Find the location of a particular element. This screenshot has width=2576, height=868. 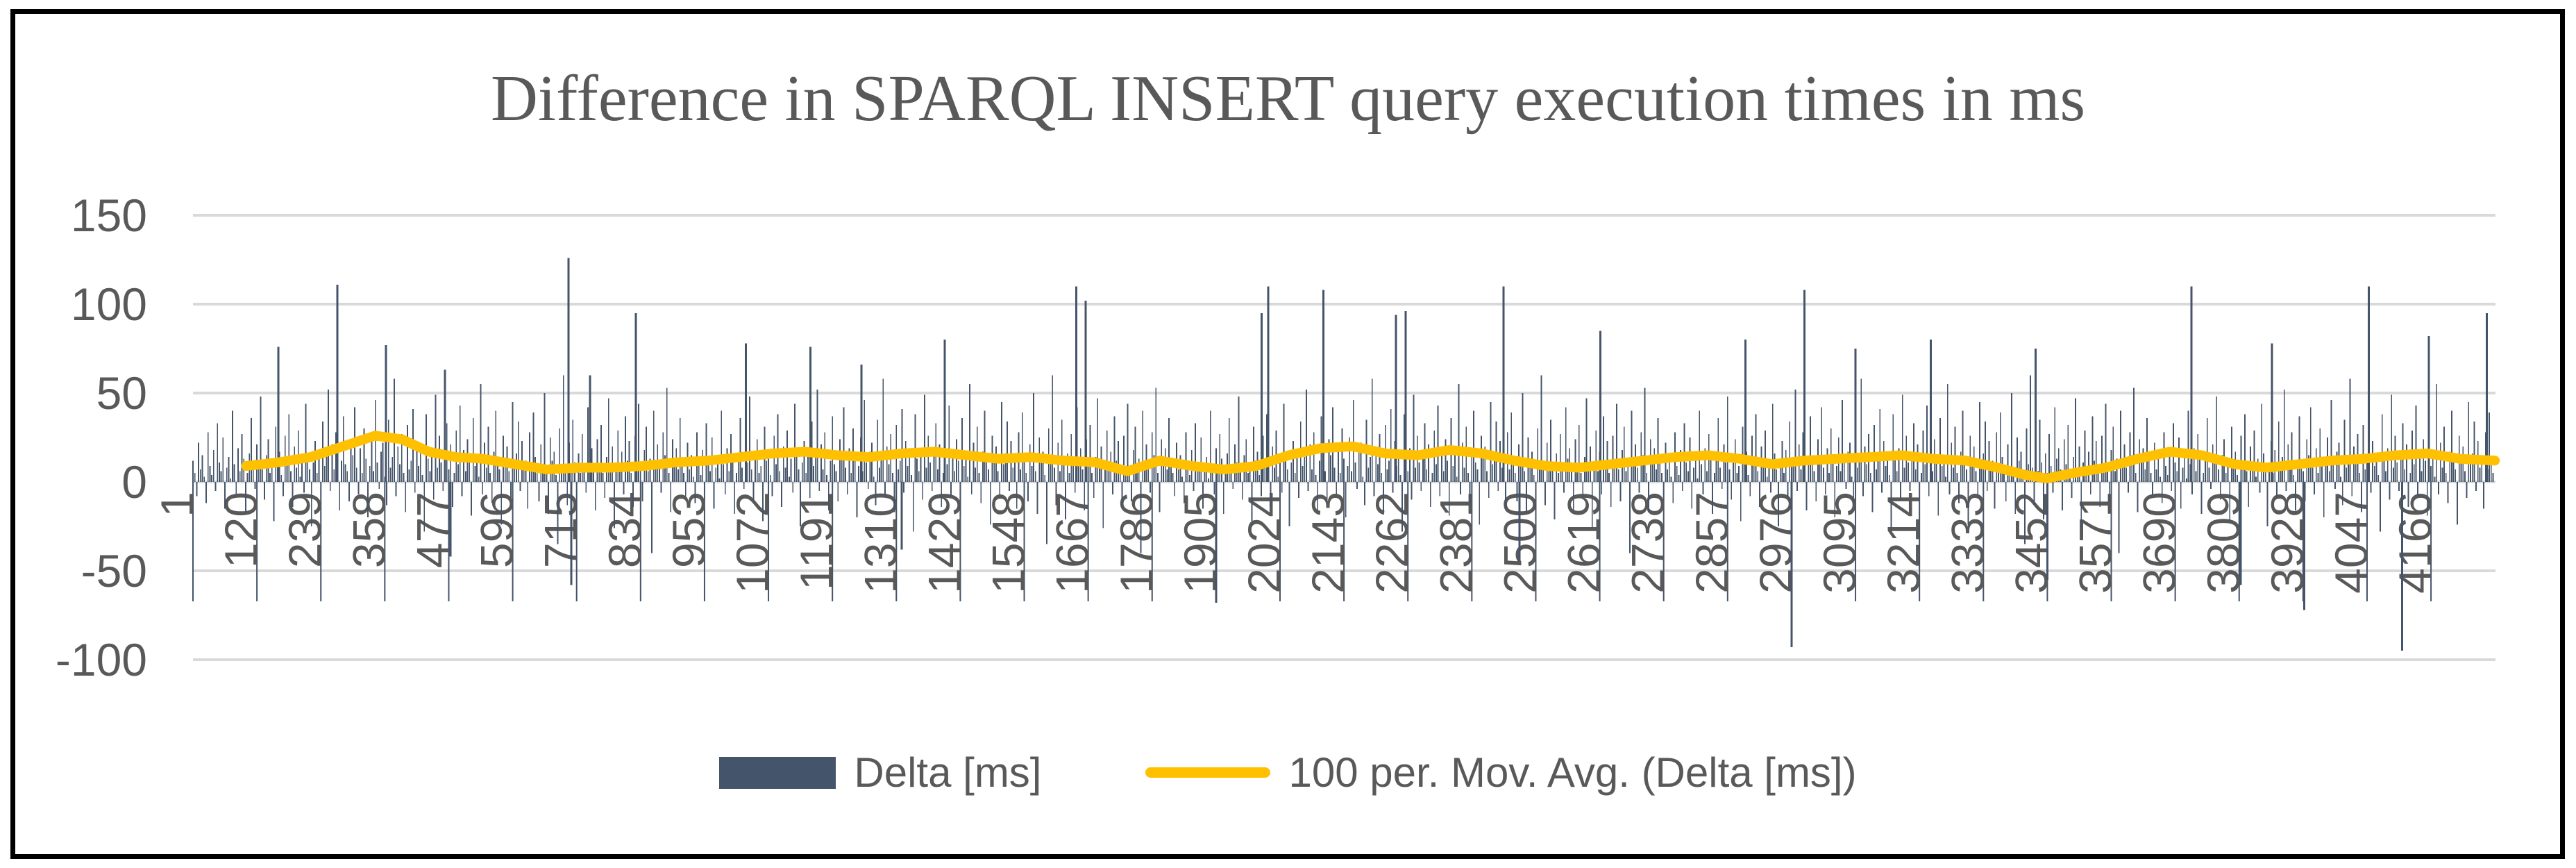

legend-item-delta: Delta [ms] is located at coordinates (880, 772).